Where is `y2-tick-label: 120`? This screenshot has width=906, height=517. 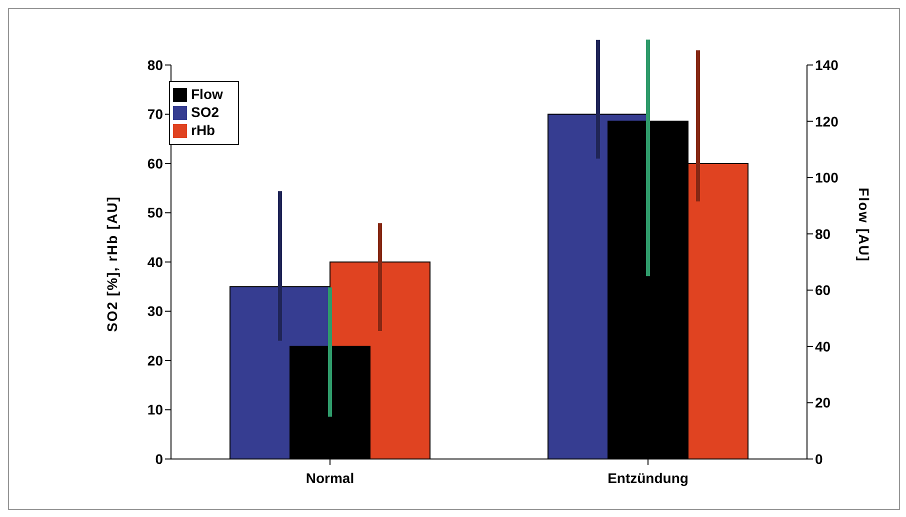 y2-tick-label: 120 is located at coordinates (827, 121).